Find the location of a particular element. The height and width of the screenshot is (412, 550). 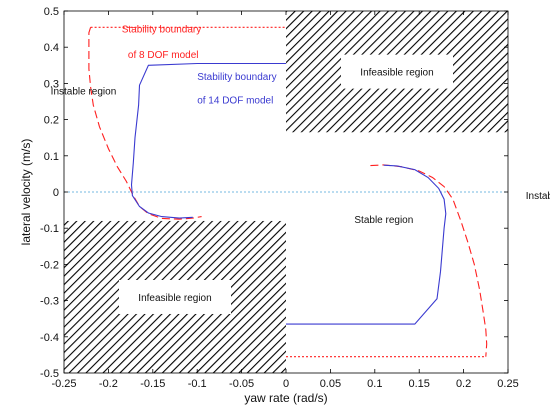

annotation-3: of 14 DOF model is located at coordinates (235, 100).